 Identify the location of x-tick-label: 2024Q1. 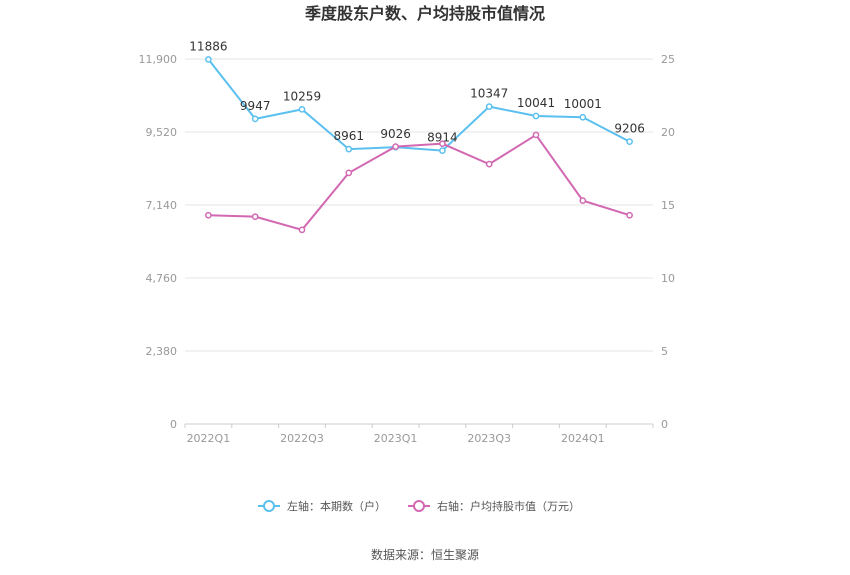
(583, 438).